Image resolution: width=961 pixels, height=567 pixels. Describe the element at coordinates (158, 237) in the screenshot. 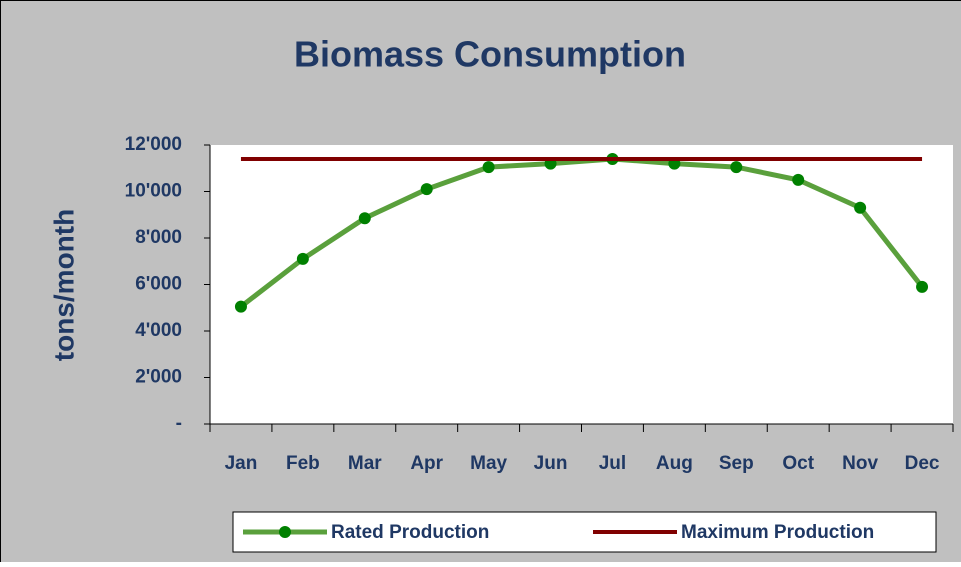

I see `y-tick-label: 8'000` at that location.